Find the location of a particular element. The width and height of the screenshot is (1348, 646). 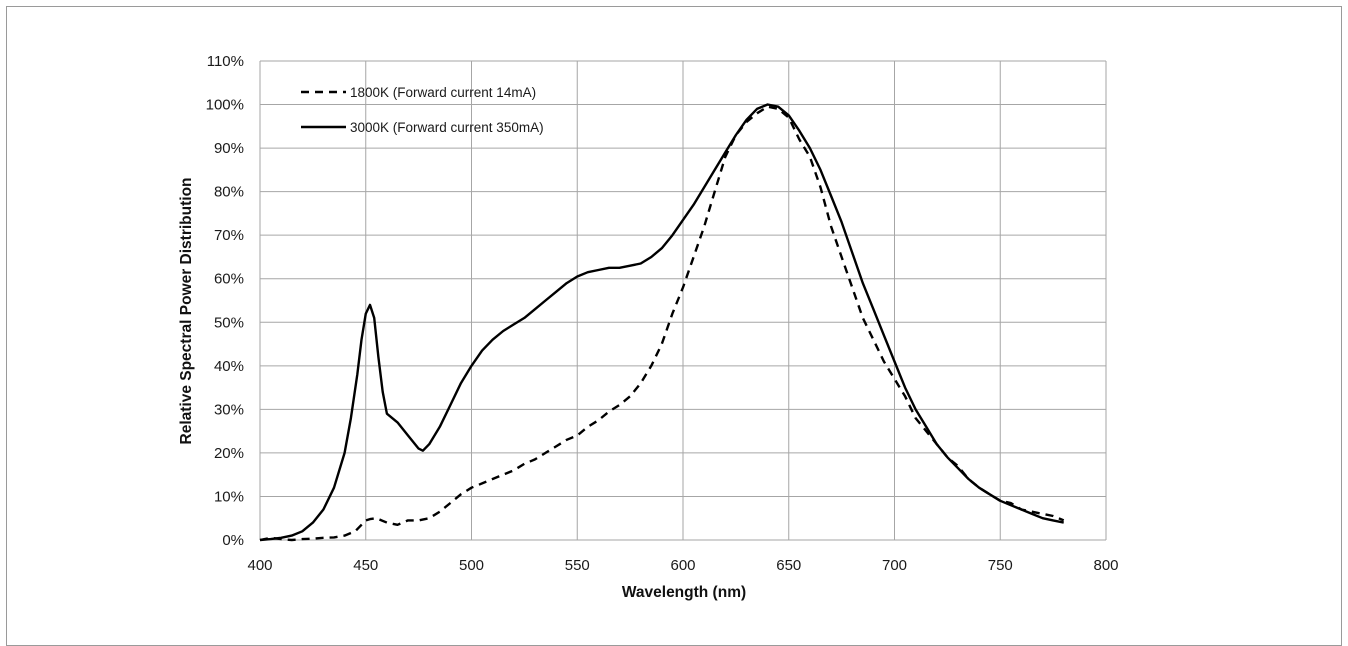

y-tick-label: 60% is located at coordinates (229, 279).